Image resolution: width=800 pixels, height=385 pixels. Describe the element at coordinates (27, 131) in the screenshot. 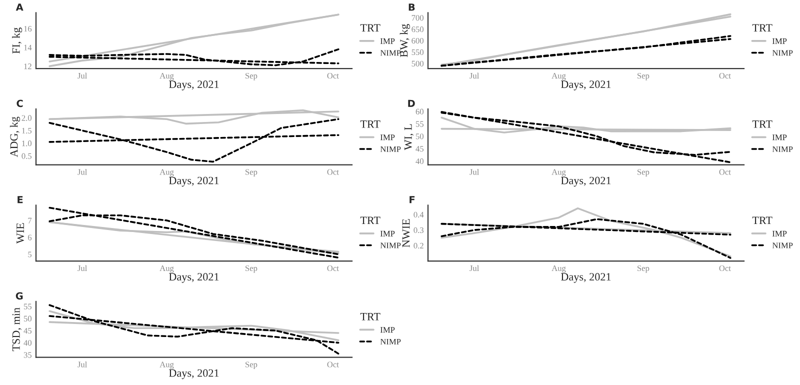

I see `y-tick-label: 1.5` at that location.